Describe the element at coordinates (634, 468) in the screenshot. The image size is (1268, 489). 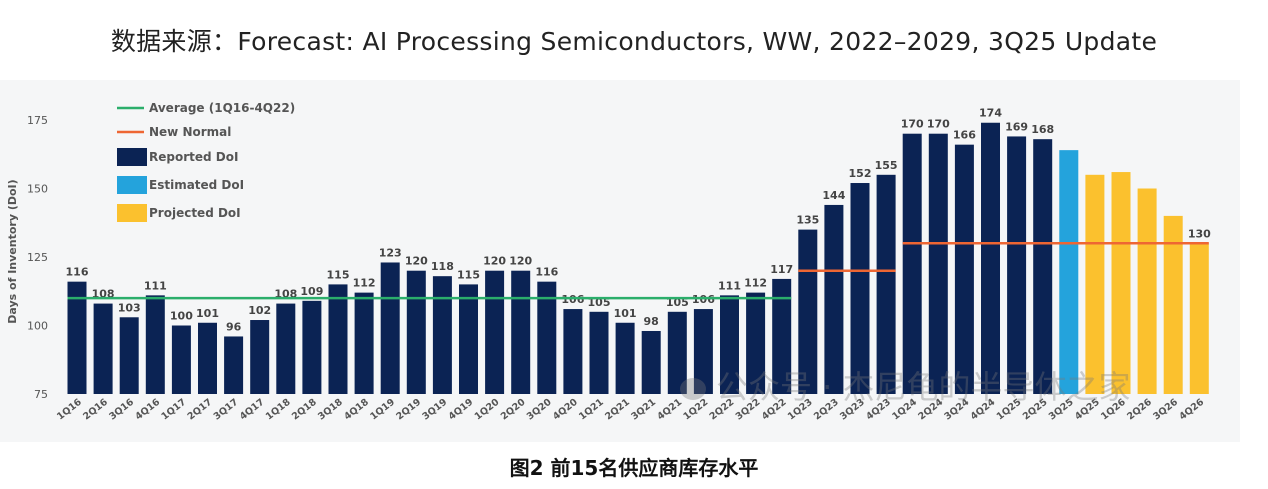
I see `figure-caption: 图2 前15名供应商库存水平` at that location.